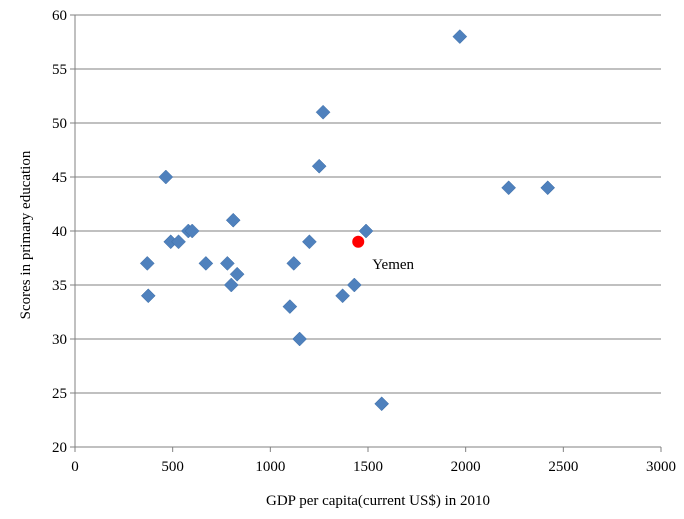 The width and height of the screenshot is (684, 519). I want to click on x-axis-ticks: 0 500 1000 1500 2000 2500 3000, so click(373, 461).